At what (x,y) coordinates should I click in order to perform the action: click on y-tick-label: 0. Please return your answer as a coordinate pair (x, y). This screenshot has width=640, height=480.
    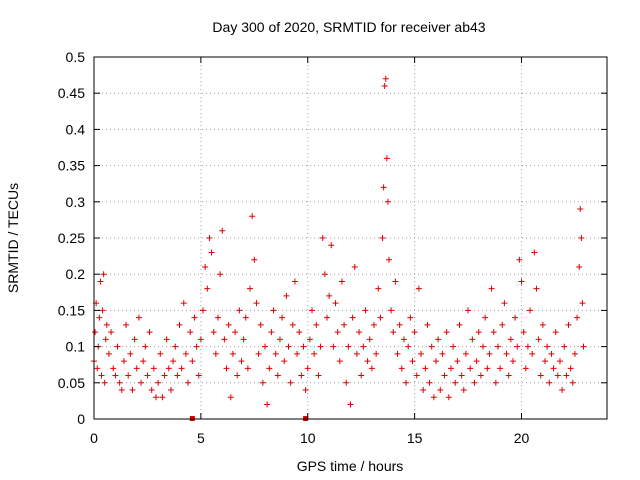
    Looking at the image, I should click on (81, 419).